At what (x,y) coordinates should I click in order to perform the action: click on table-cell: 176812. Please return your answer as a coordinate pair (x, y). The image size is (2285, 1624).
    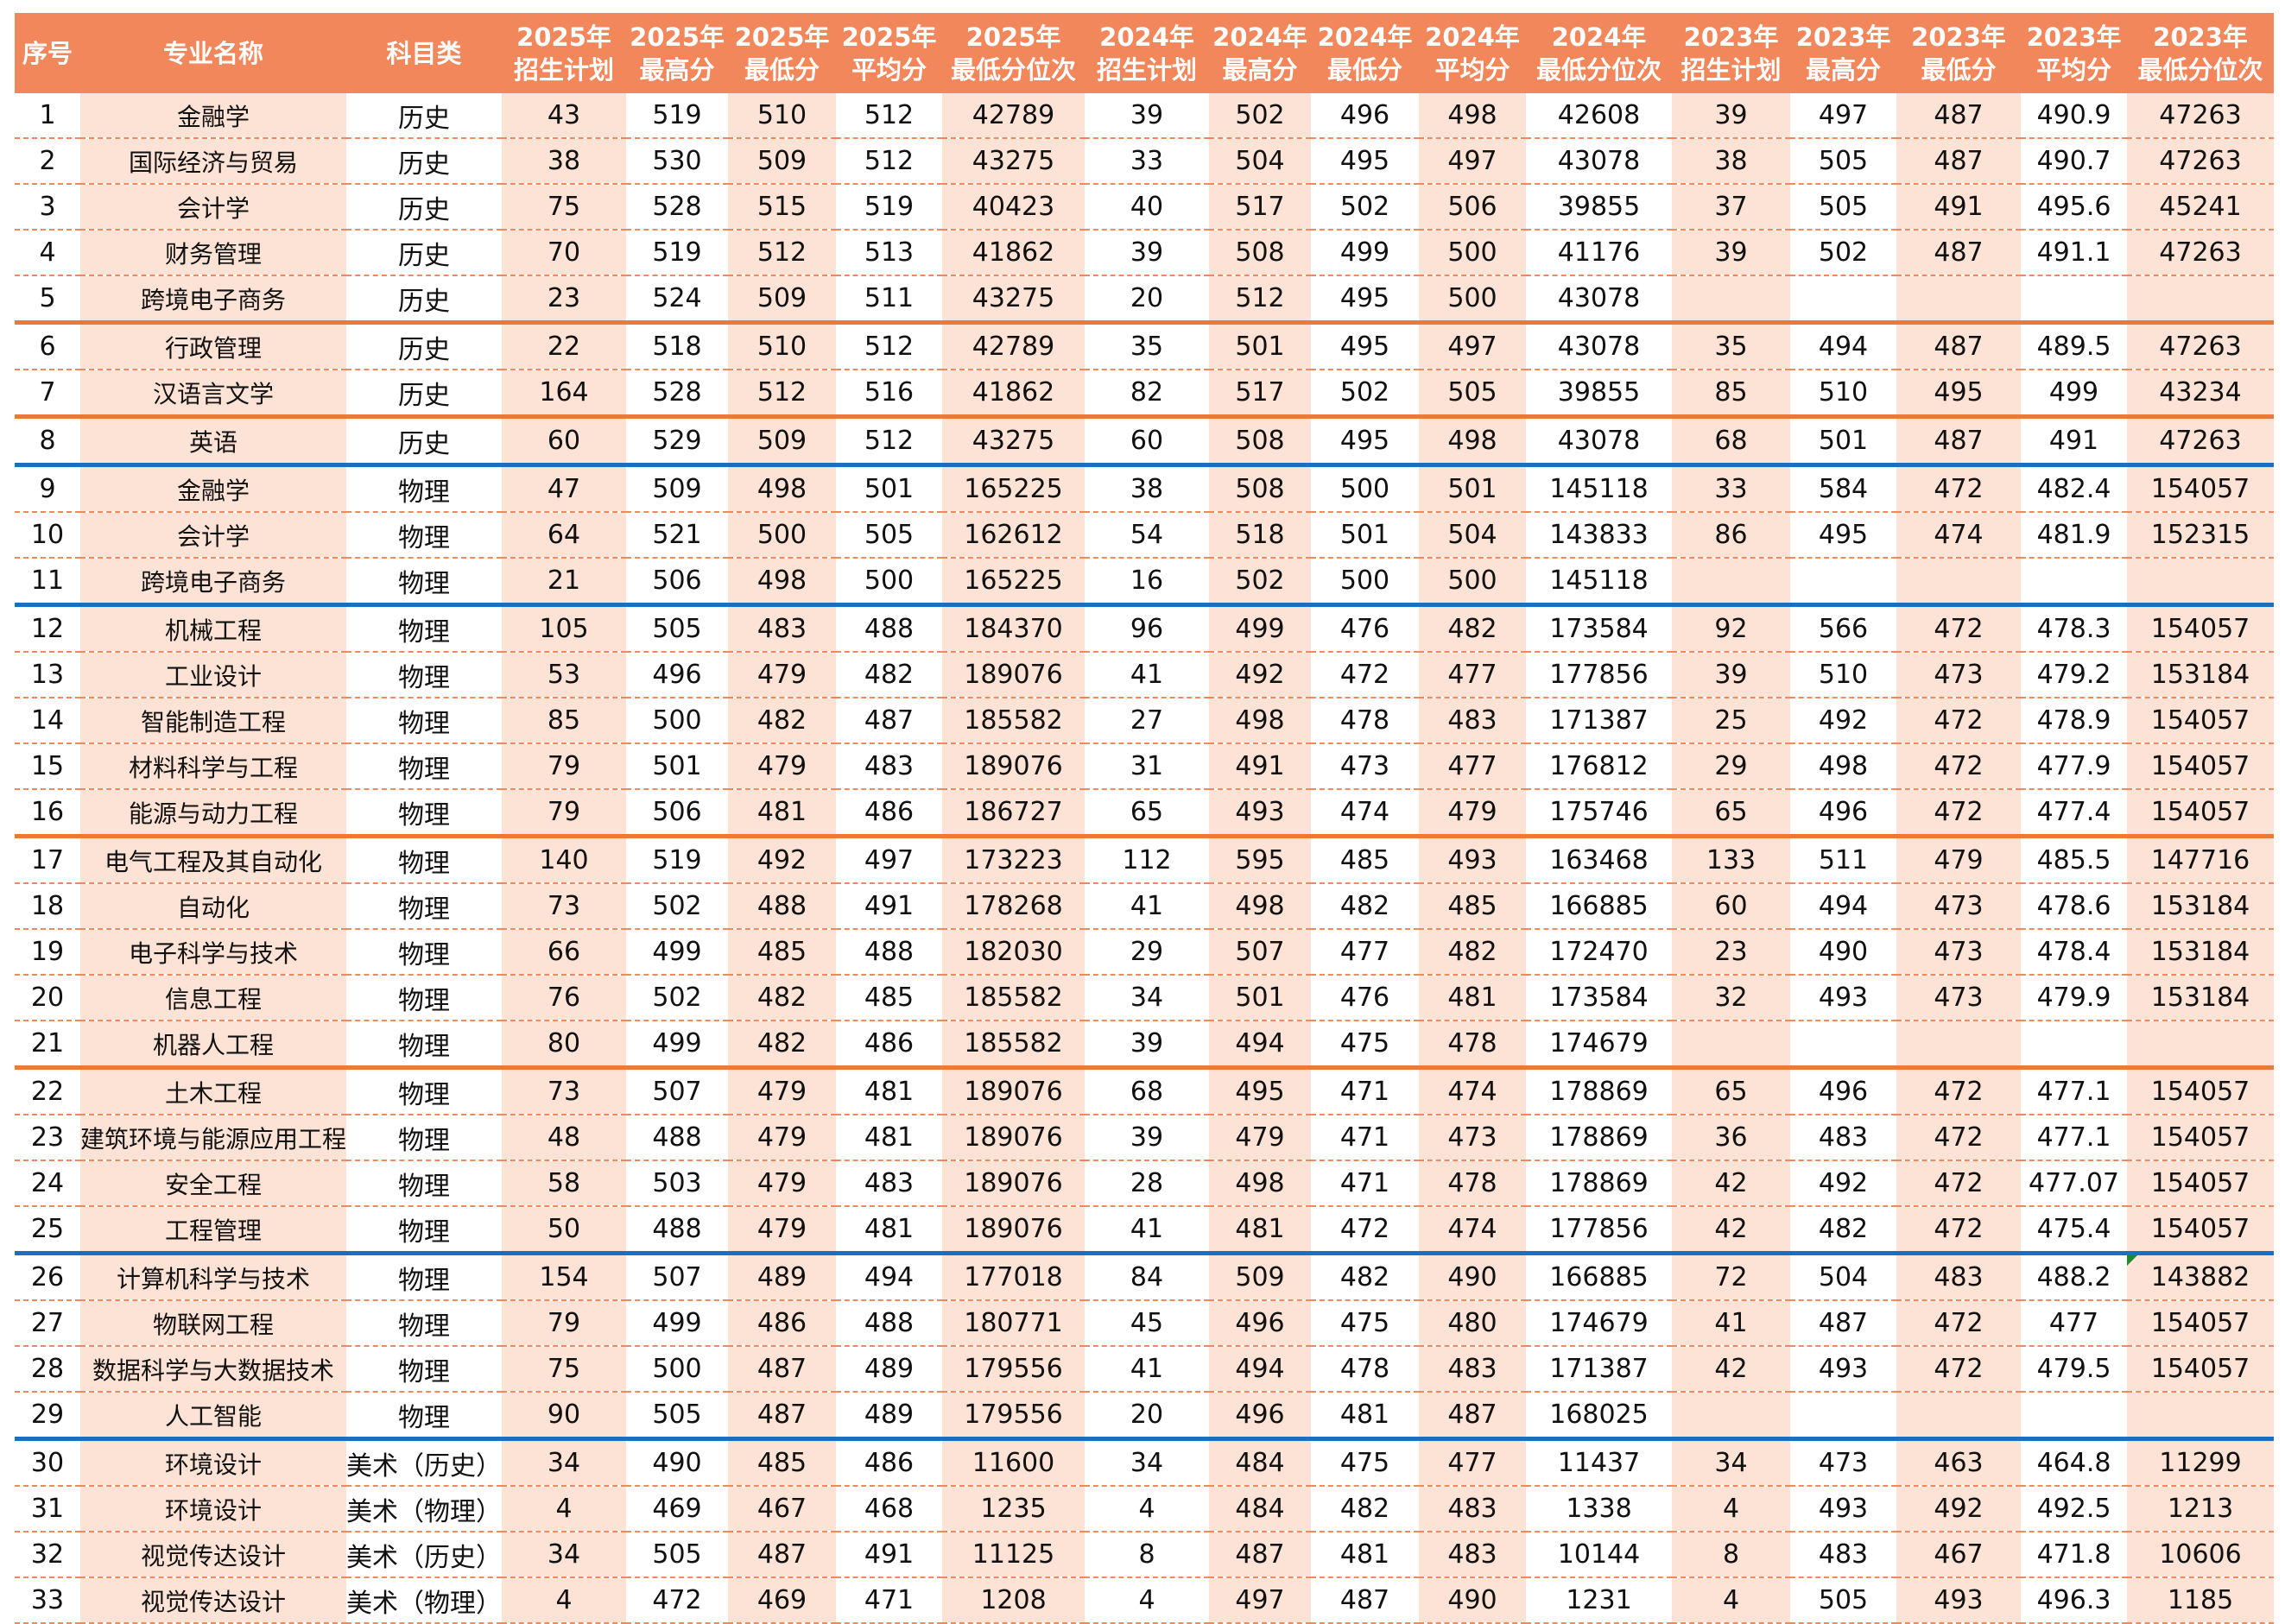
    Looking at the image, I should click on (1600, 767).